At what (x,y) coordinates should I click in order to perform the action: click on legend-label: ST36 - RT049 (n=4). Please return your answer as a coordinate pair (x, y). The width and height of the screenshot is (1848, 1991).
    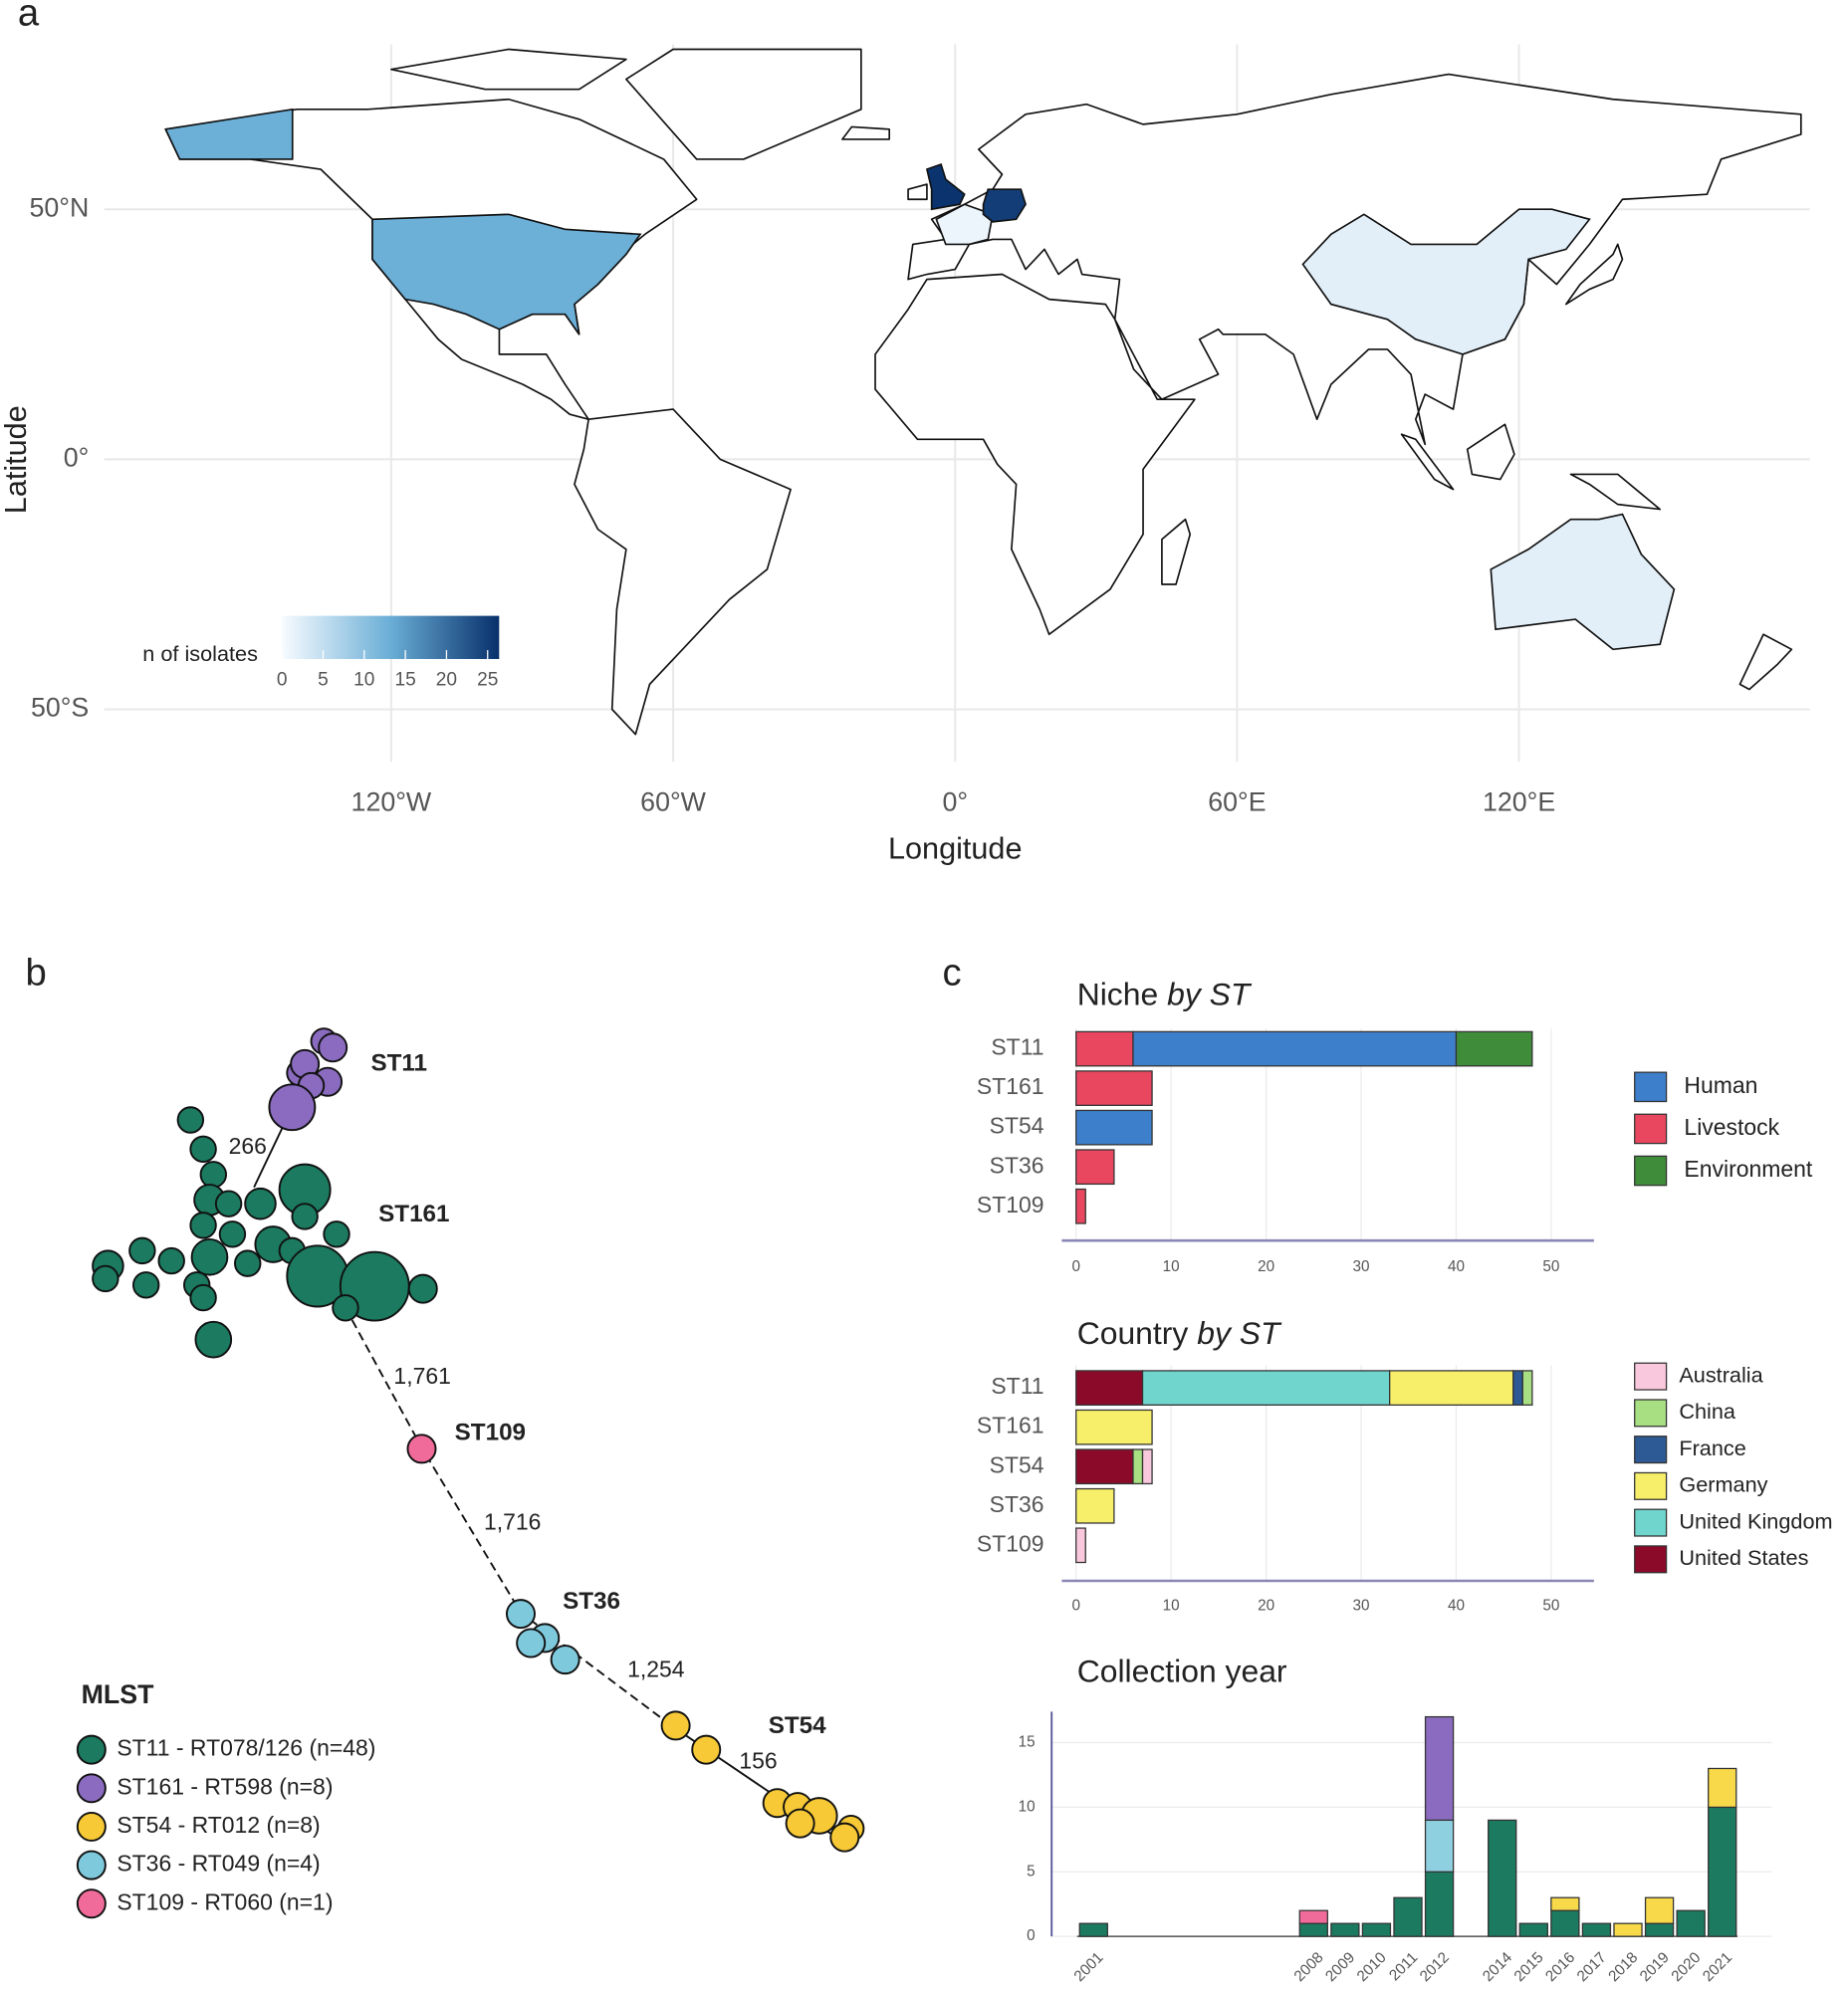
    Looking at the image, I should click on (218, 1864).